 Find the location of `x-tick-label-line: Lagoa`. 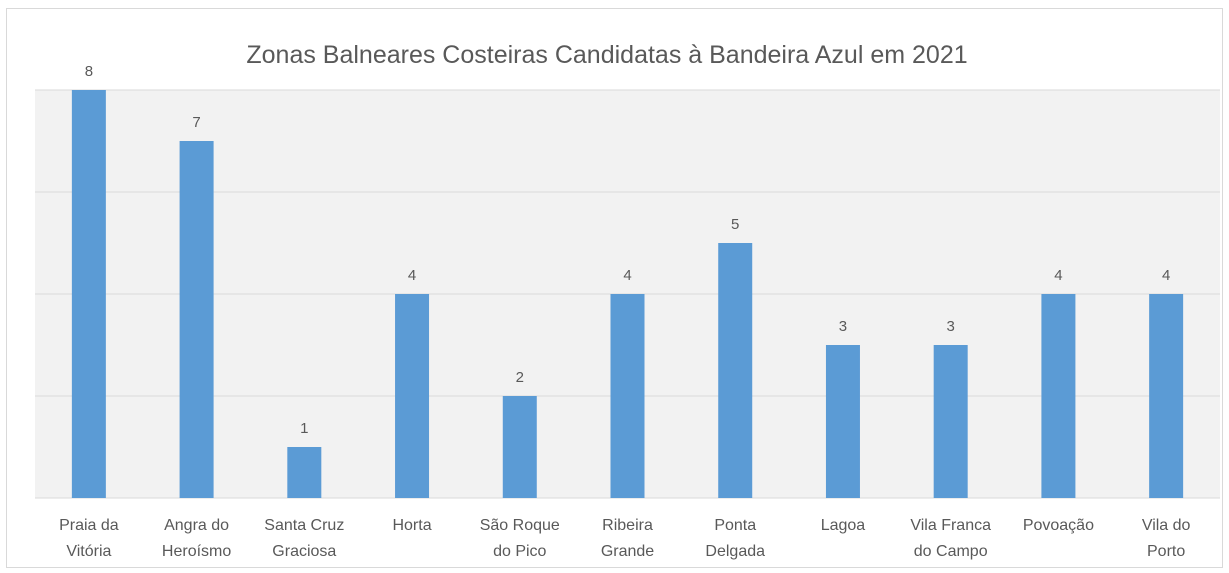

x-tick-label-line: Lagoa is located at coordinates (843, 525).